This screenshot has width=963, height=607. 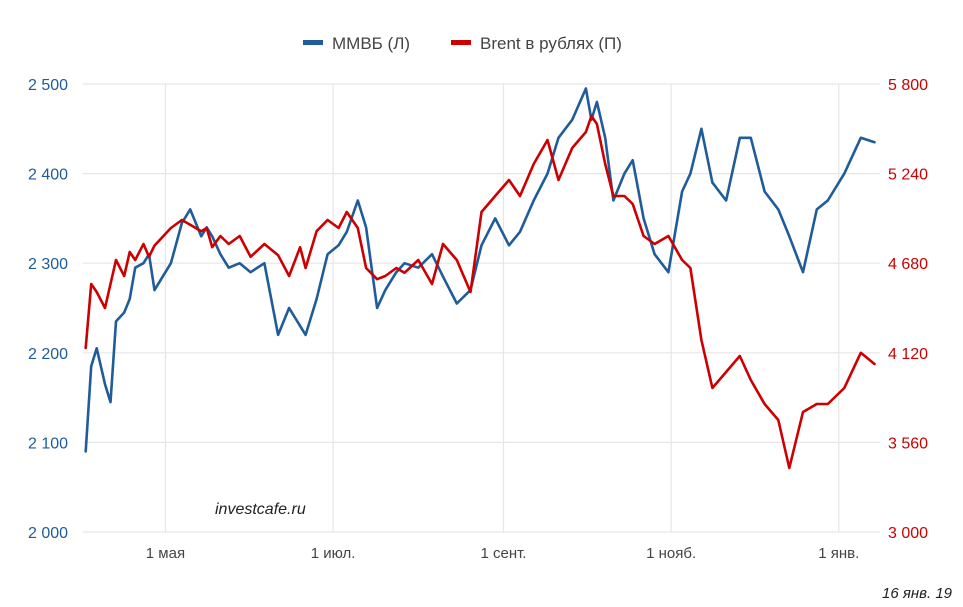 What do you see at coordinates (48, 443) in the screenshot?
I see `y-left-tick-label-1: 2 100` at bounding box center [48, 443].